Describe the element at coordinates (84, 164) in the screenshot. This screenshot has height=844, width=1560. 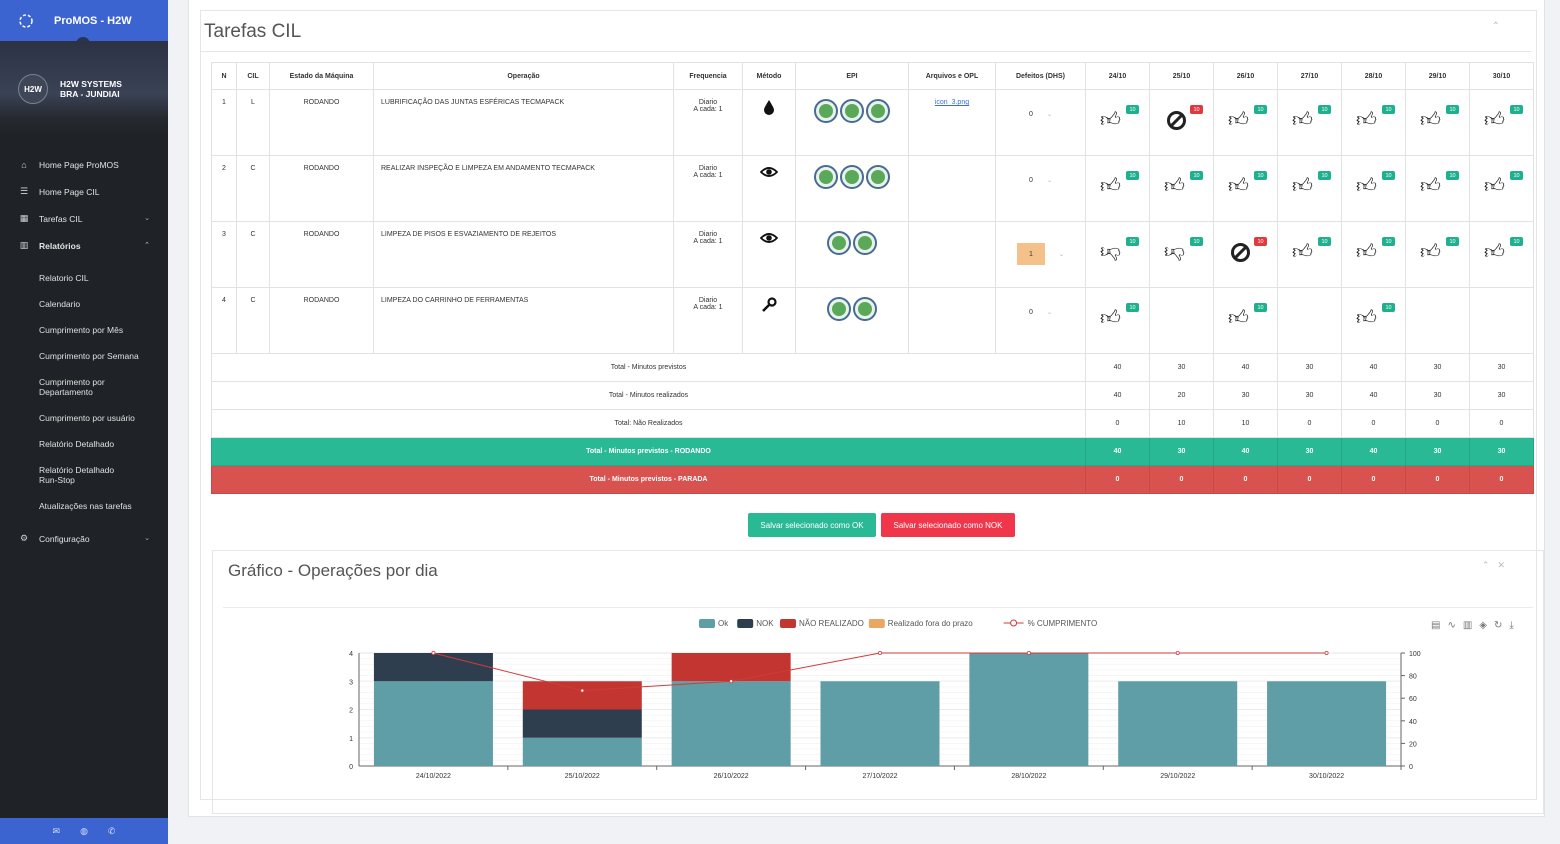
I see `sidebar-item-home-promos: ⌂ Home Page ProMOS` at that location.